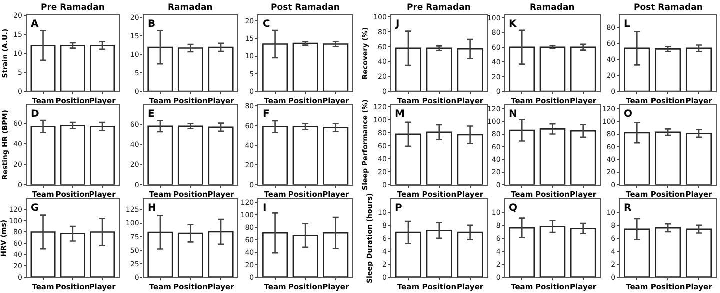 This screenshot has height=293, width=720. What do you see at coordinates (513, 24) in the screenshot?
I see `annotation: K` at bounding box center [513, 24].